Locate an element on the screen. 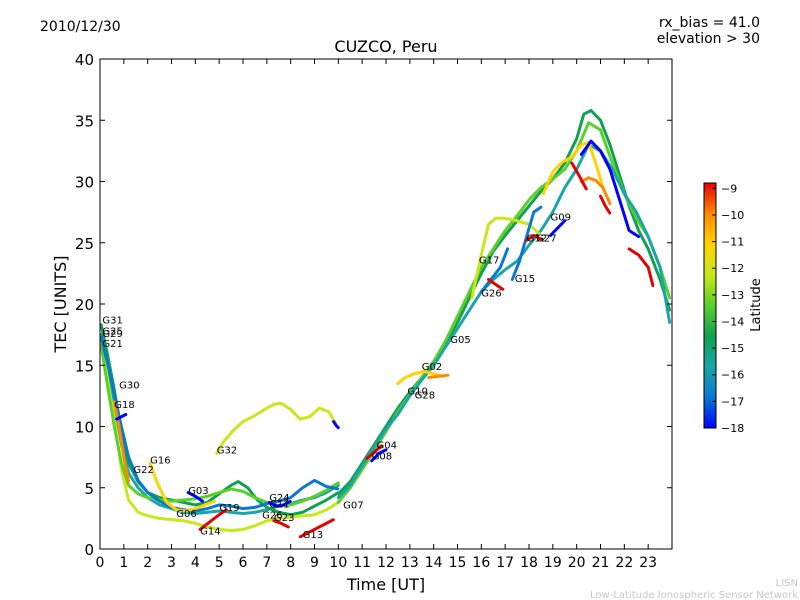 The width and height of the screenshot is (800, 600). colorbar-tick-label: −15 is located at coordinates (732, 348).